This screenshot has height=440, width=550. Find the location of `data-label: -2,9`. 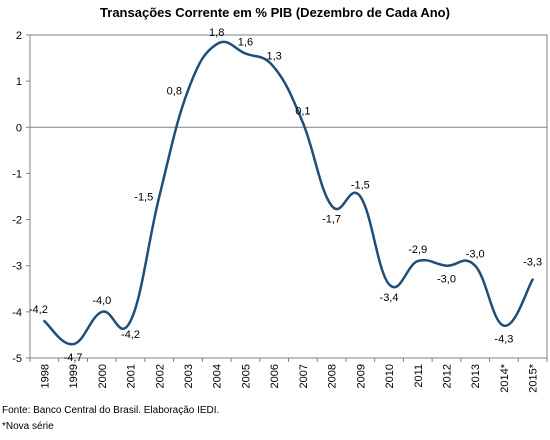

data-label: -2,9 is located at coordinates (417, 250).